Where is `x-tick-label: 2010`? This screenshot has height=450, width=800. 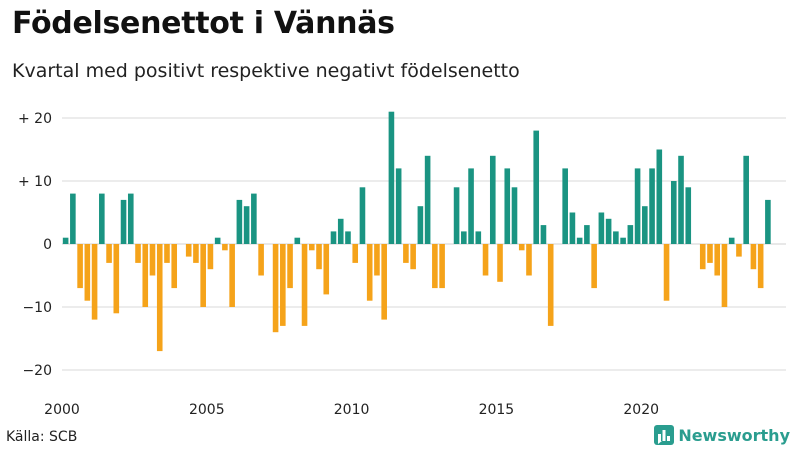
x-tick-label: 2010 is located at coordinates (352, 410).